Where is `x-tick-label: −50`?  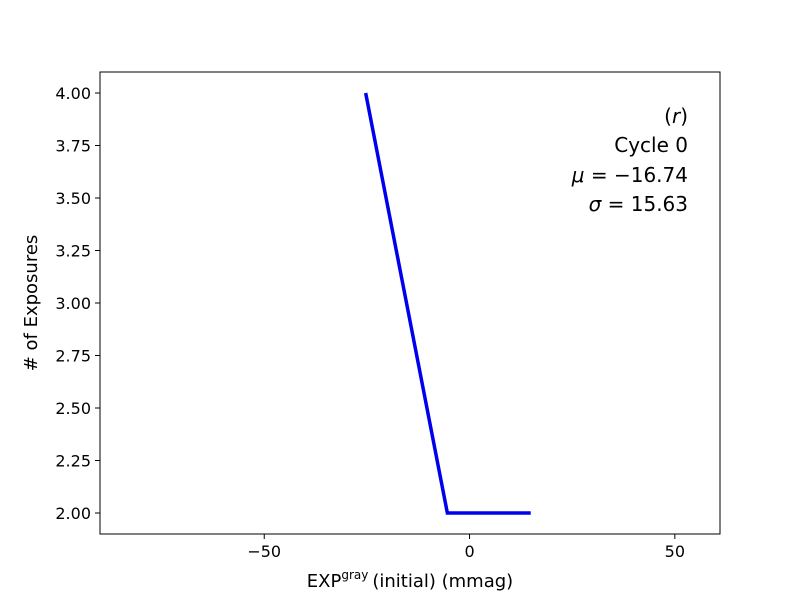 x-tick-label: −50 is located at coordinates (264, 551).